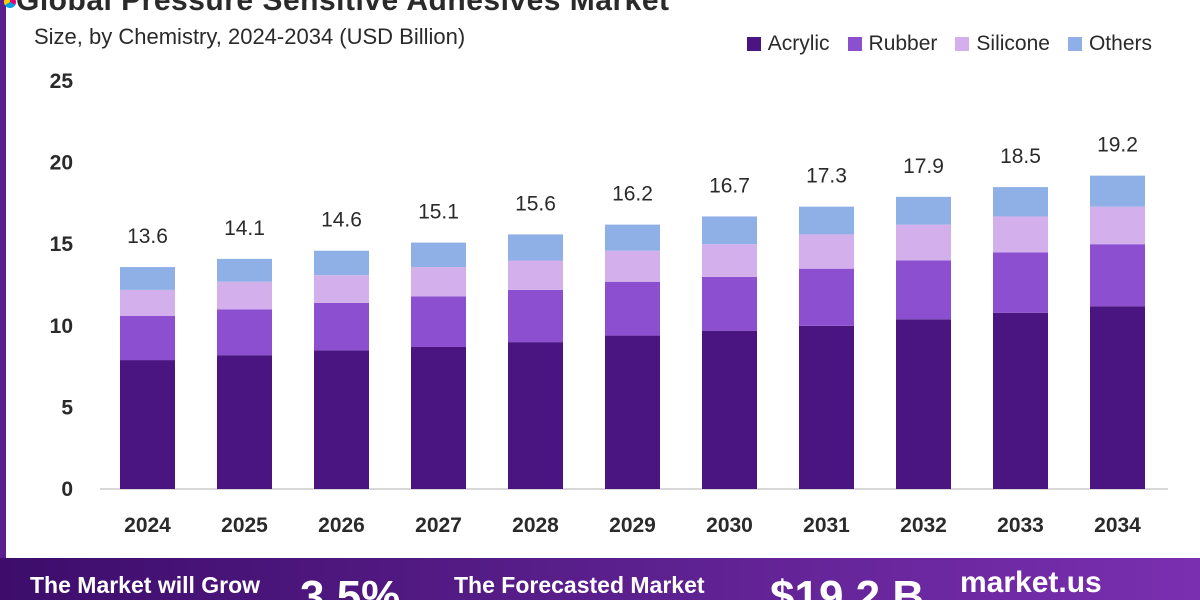  I want to click on bar-segment-others-2034, so click(1117, 191).